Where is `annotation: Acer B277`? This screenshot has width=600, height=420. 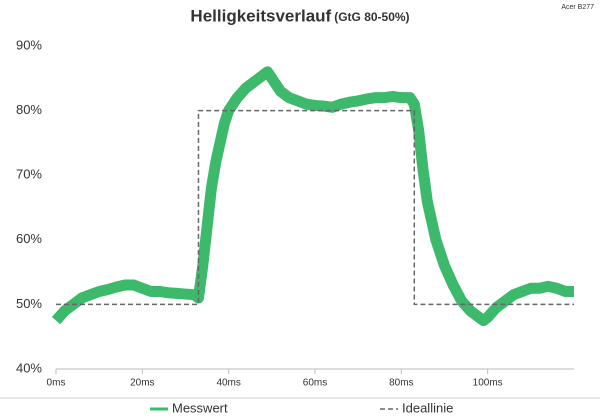 annotation: Acer B277 is located at coordinates (577, 7).